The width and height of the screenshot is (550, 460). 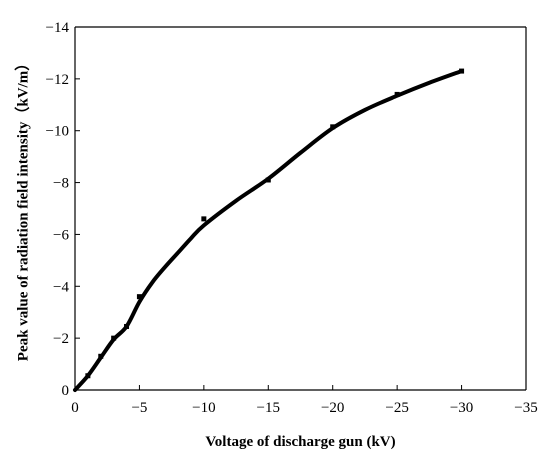 I want to click on y-tick-label: −14, so click(x=58, y=28).